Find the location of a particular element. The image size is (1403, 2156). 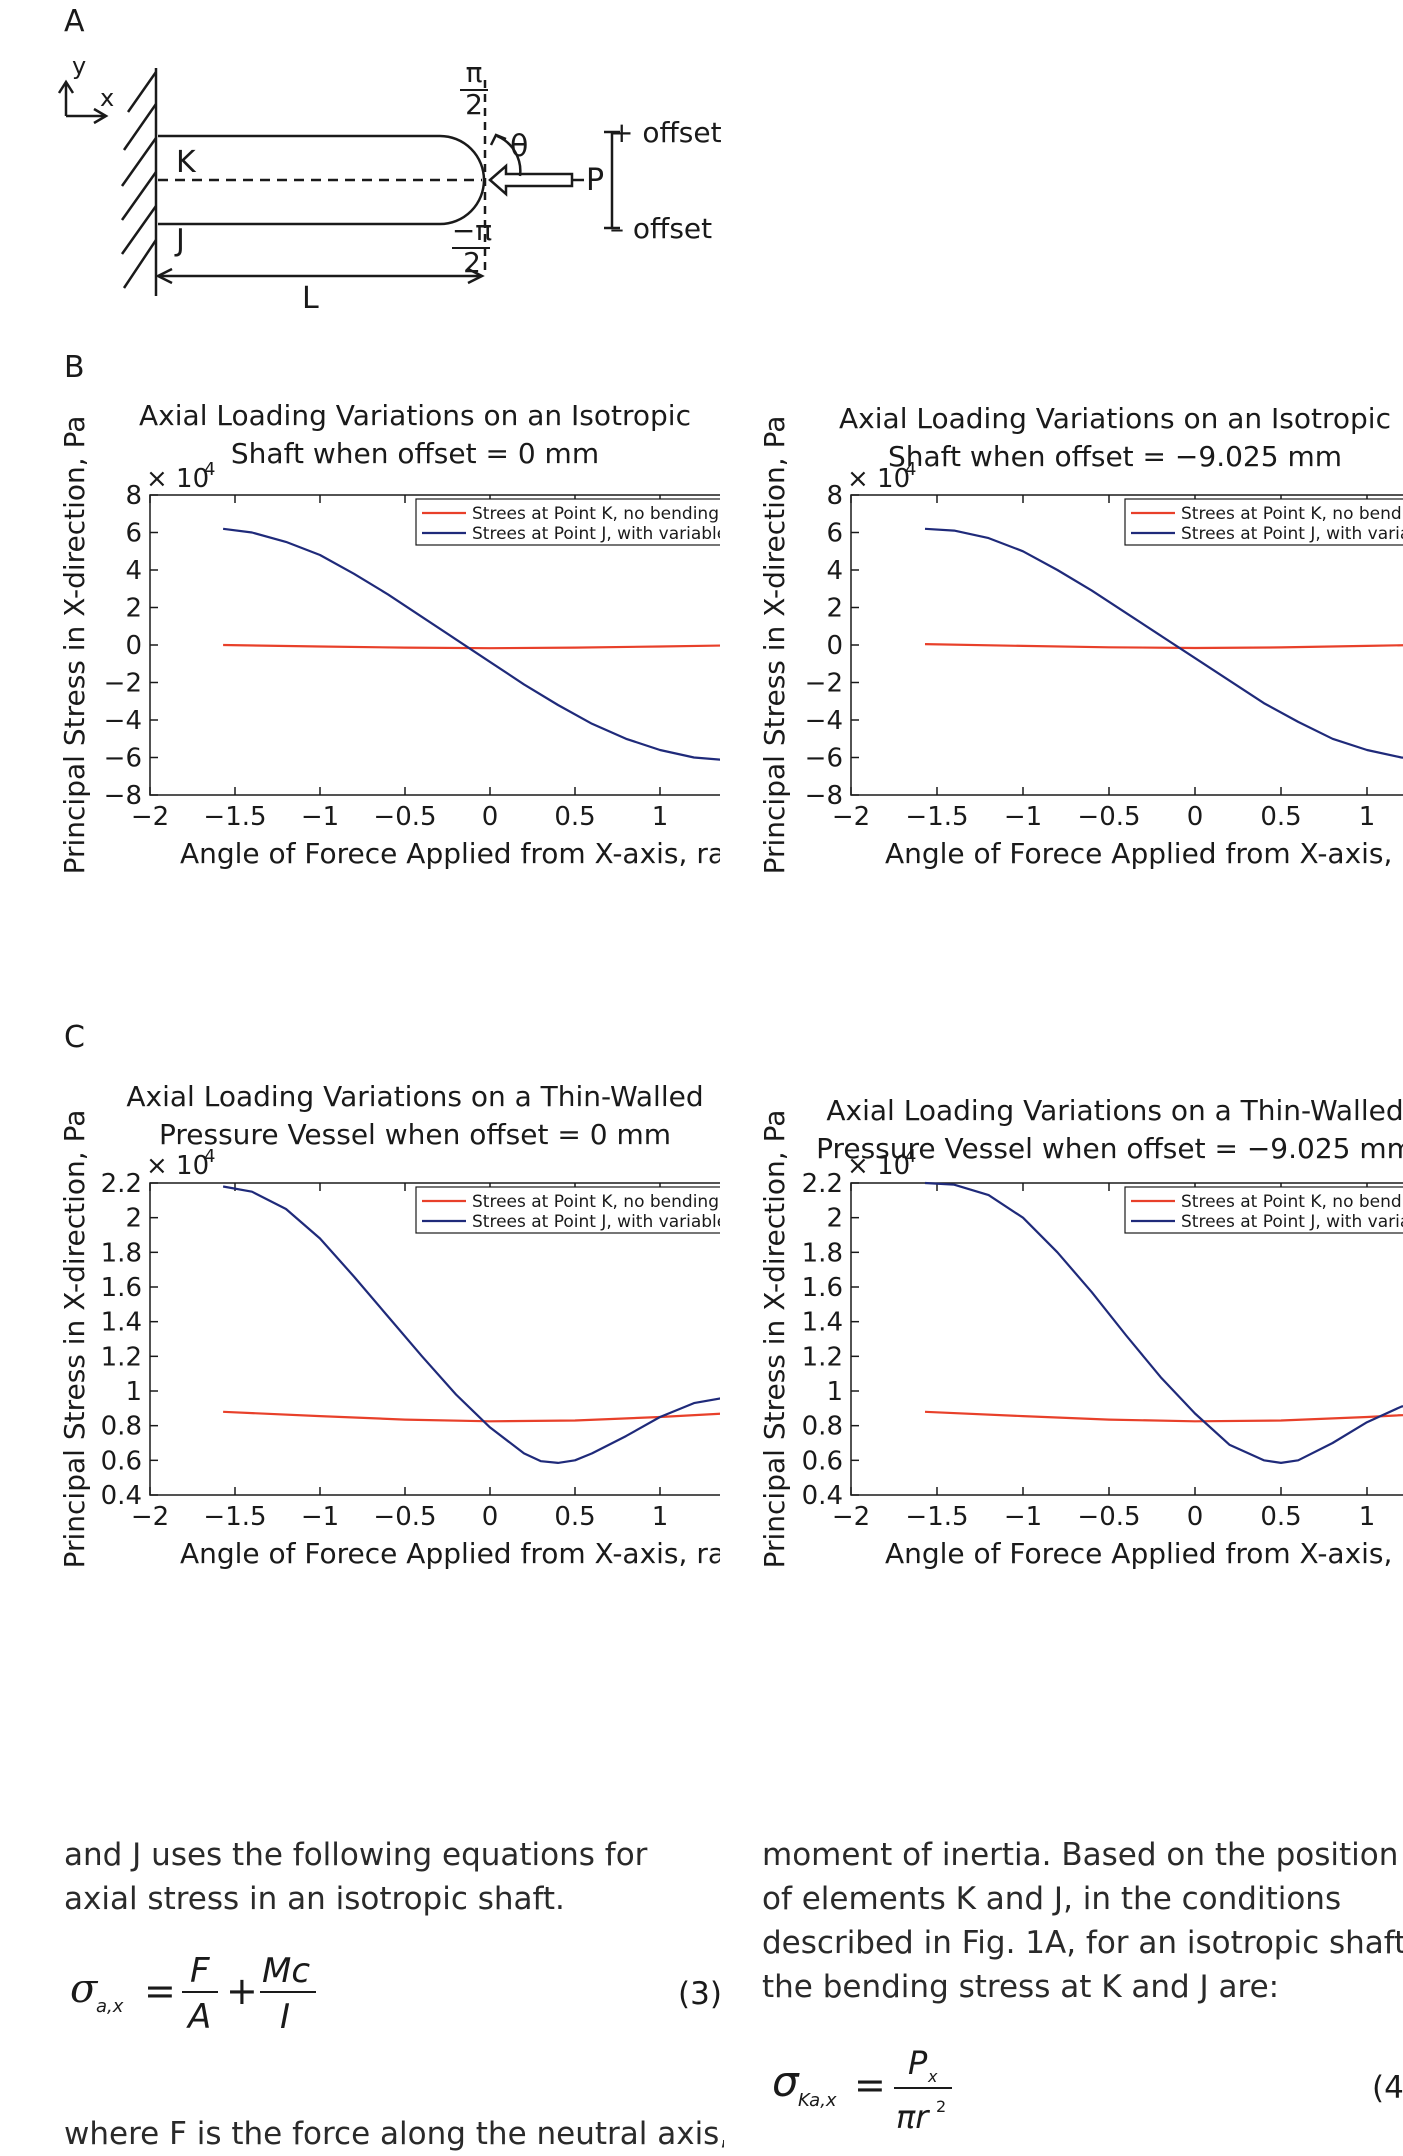

chart-c-left-xtick-label: −0.5 is located at coordinates (404, 1517).